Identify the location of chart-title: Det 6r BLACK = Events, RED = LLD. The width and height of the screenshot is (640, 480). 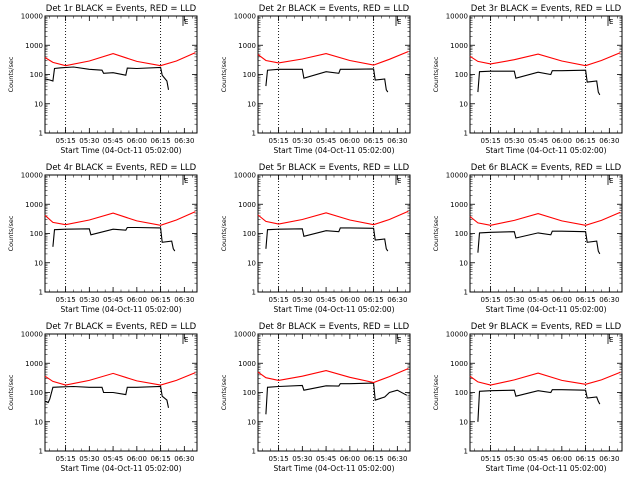
(546, 168).